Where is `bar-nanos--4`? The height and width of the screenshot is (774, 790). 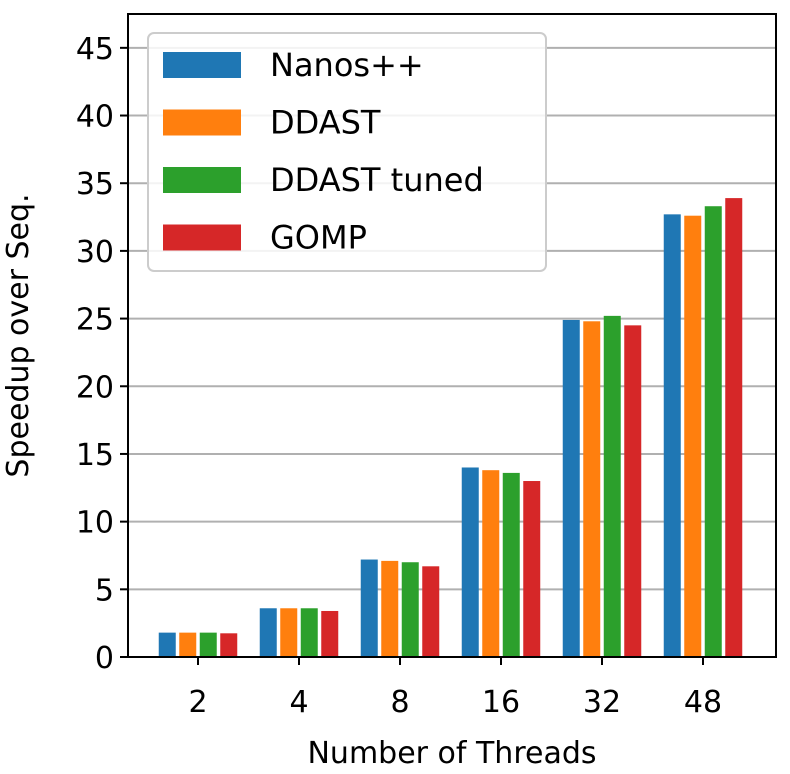
bar-nanos--4 is located at coordinates (268, 632).